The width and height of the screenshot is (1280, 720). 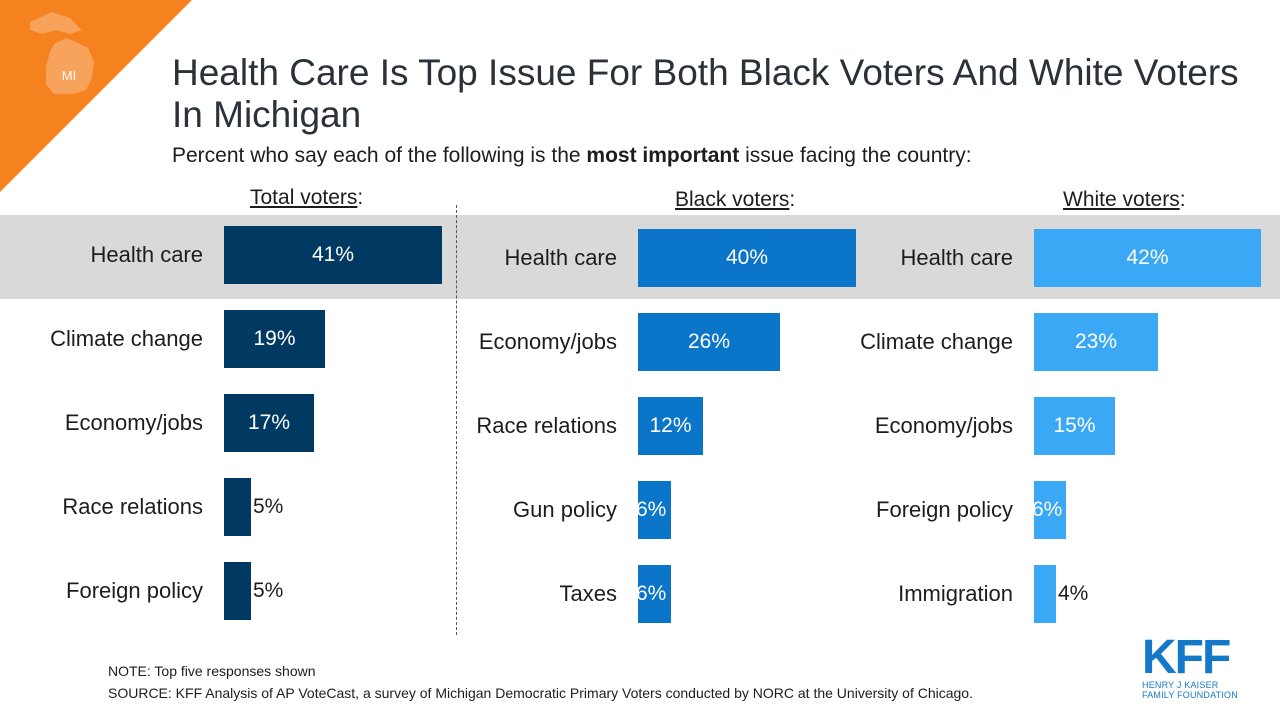 I want to click on data-label: 17%, so click(x=269, y=422).